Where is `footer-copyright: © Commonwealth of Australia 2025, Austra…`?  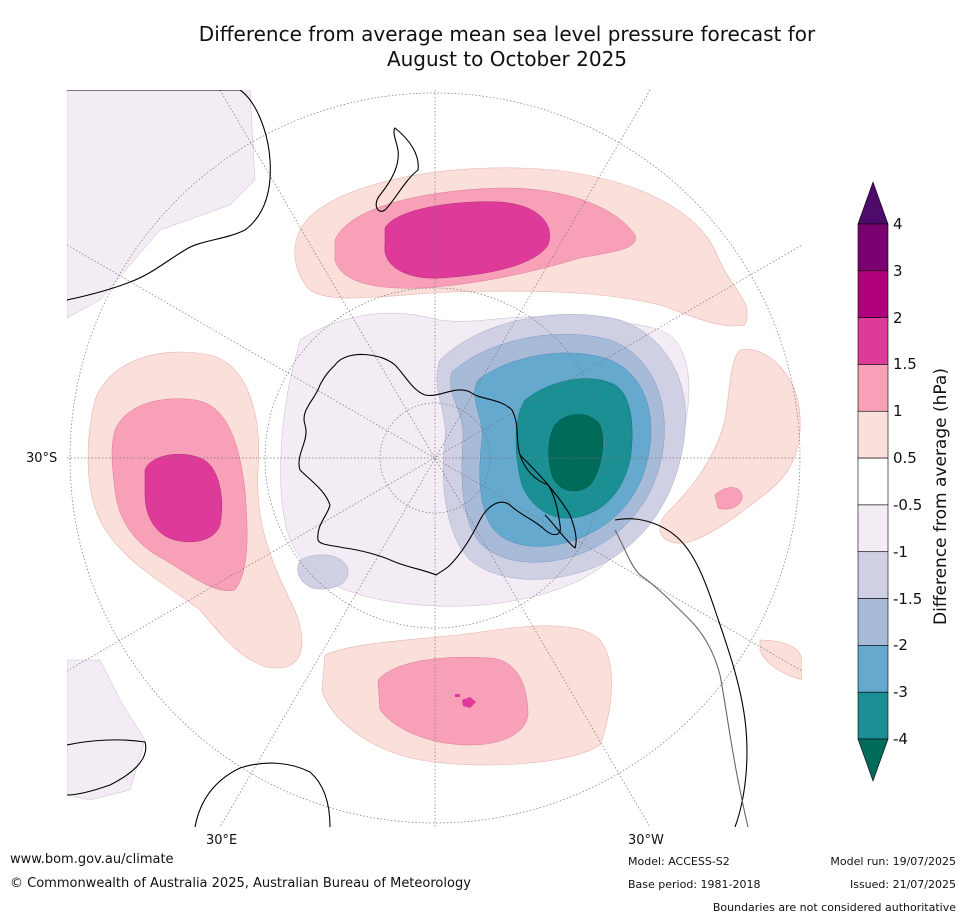 footer-copyright: © Commonwealth of Australia 2025, Austra… is located at coordinates (240, 883).